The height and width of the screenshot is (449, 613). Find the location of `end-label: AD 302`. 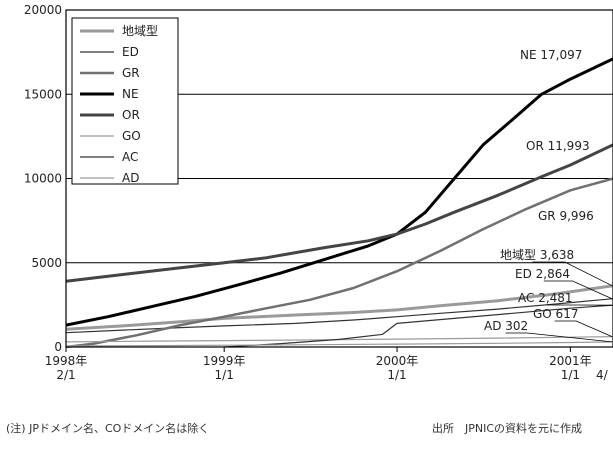

end-label: AD 302 is located at coordinates (506, 326).